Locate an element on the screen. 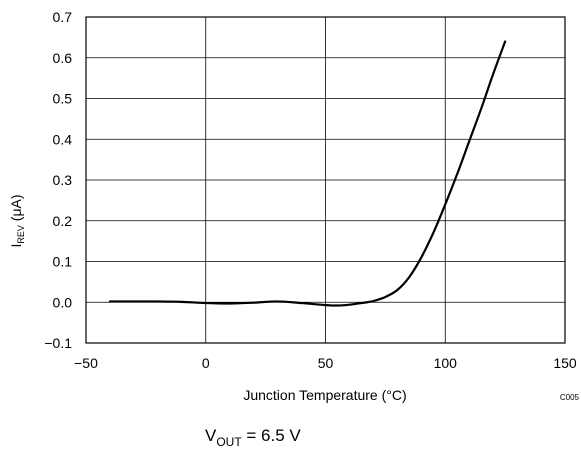  y-tick-label: 0.2 is located at coordinates (63, 221).